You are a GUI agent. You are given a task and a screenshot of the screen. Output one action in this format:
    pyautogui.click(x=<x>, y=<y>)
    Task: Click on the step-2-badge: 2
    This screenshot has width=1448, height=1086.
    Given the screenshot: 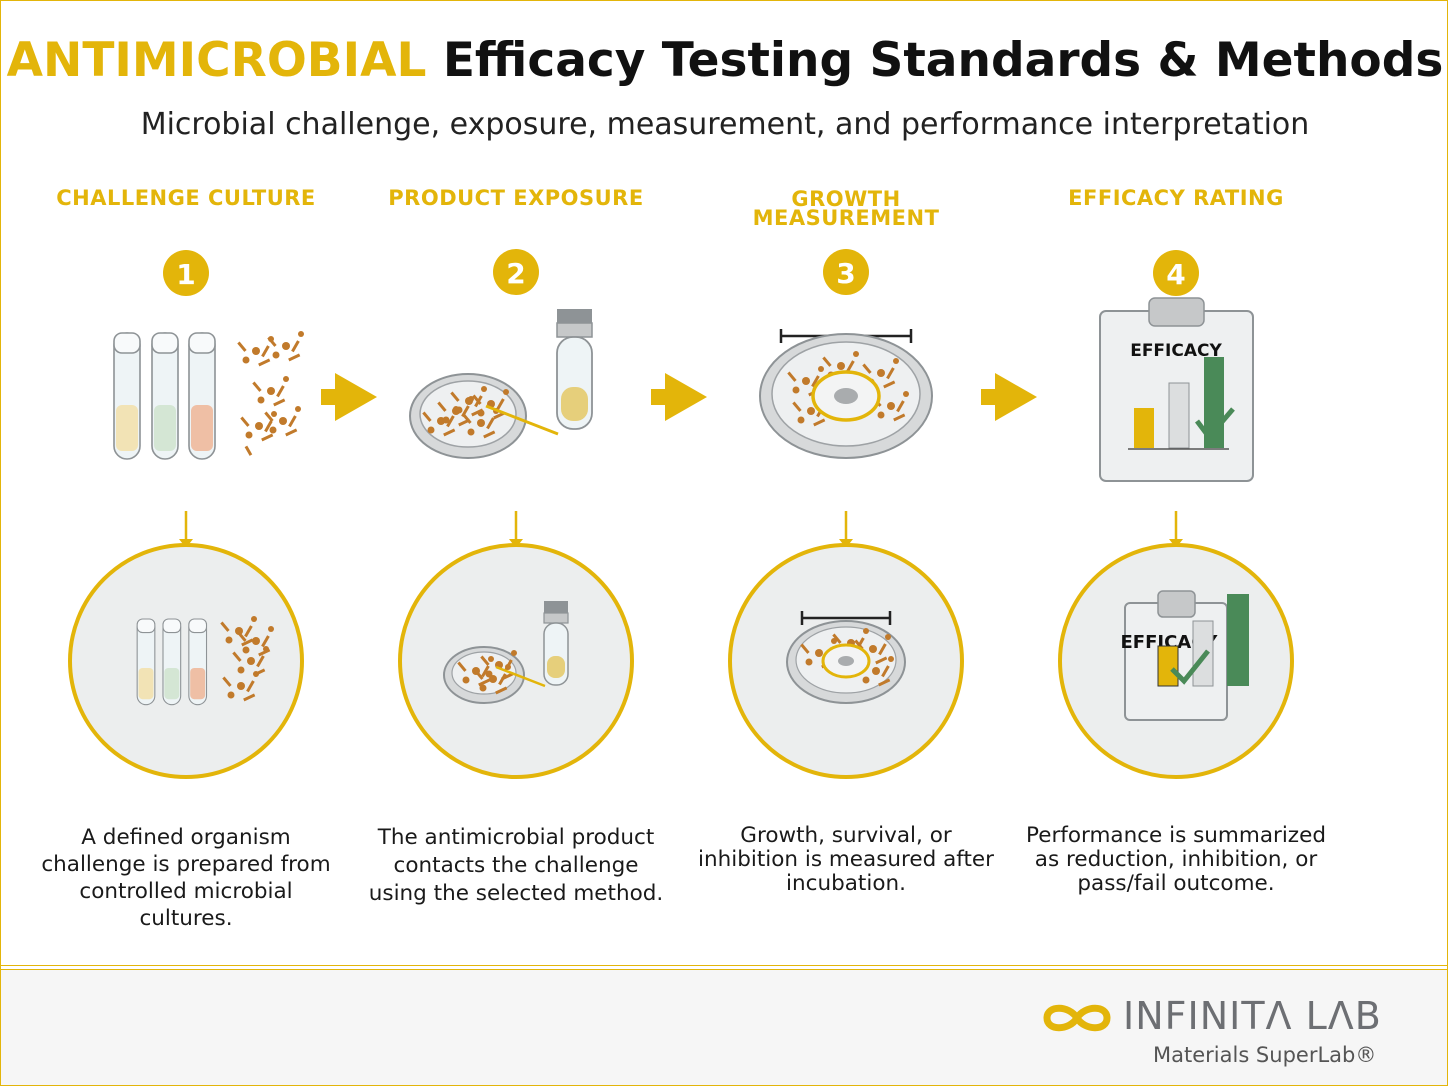 What is the action you would take?
    pyautogui.click(x=516, y=272)
    